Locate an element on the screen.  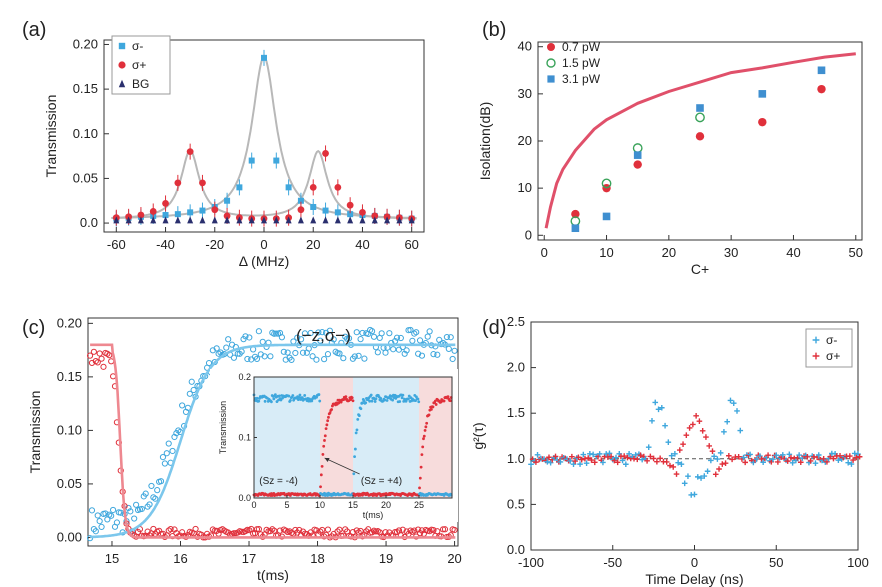
legend-label: 1.5 pW is located at coordinates (581, 63).